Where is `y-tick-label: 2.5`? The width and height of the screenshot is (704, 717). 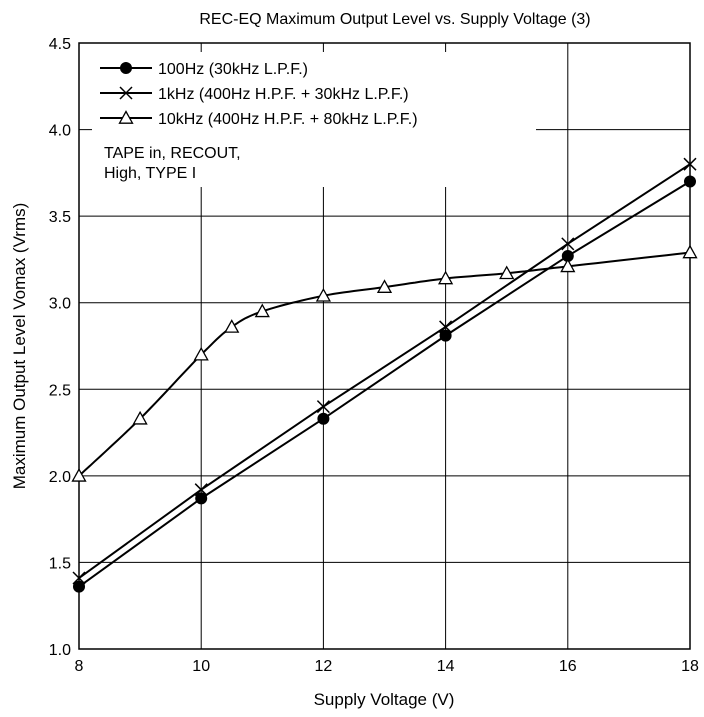 y-tick-label: 2.5 is located at coordinates (60, 390).